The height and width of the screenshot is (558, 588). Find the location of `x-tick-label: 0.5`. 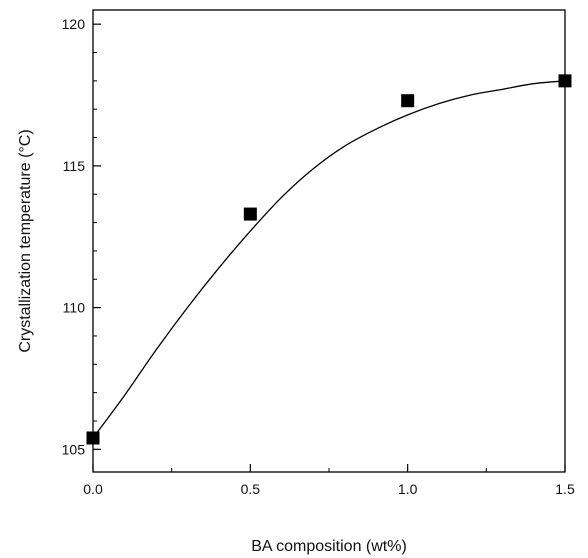

x-tick-label: 0.5 is located at coordinates (251, 489).